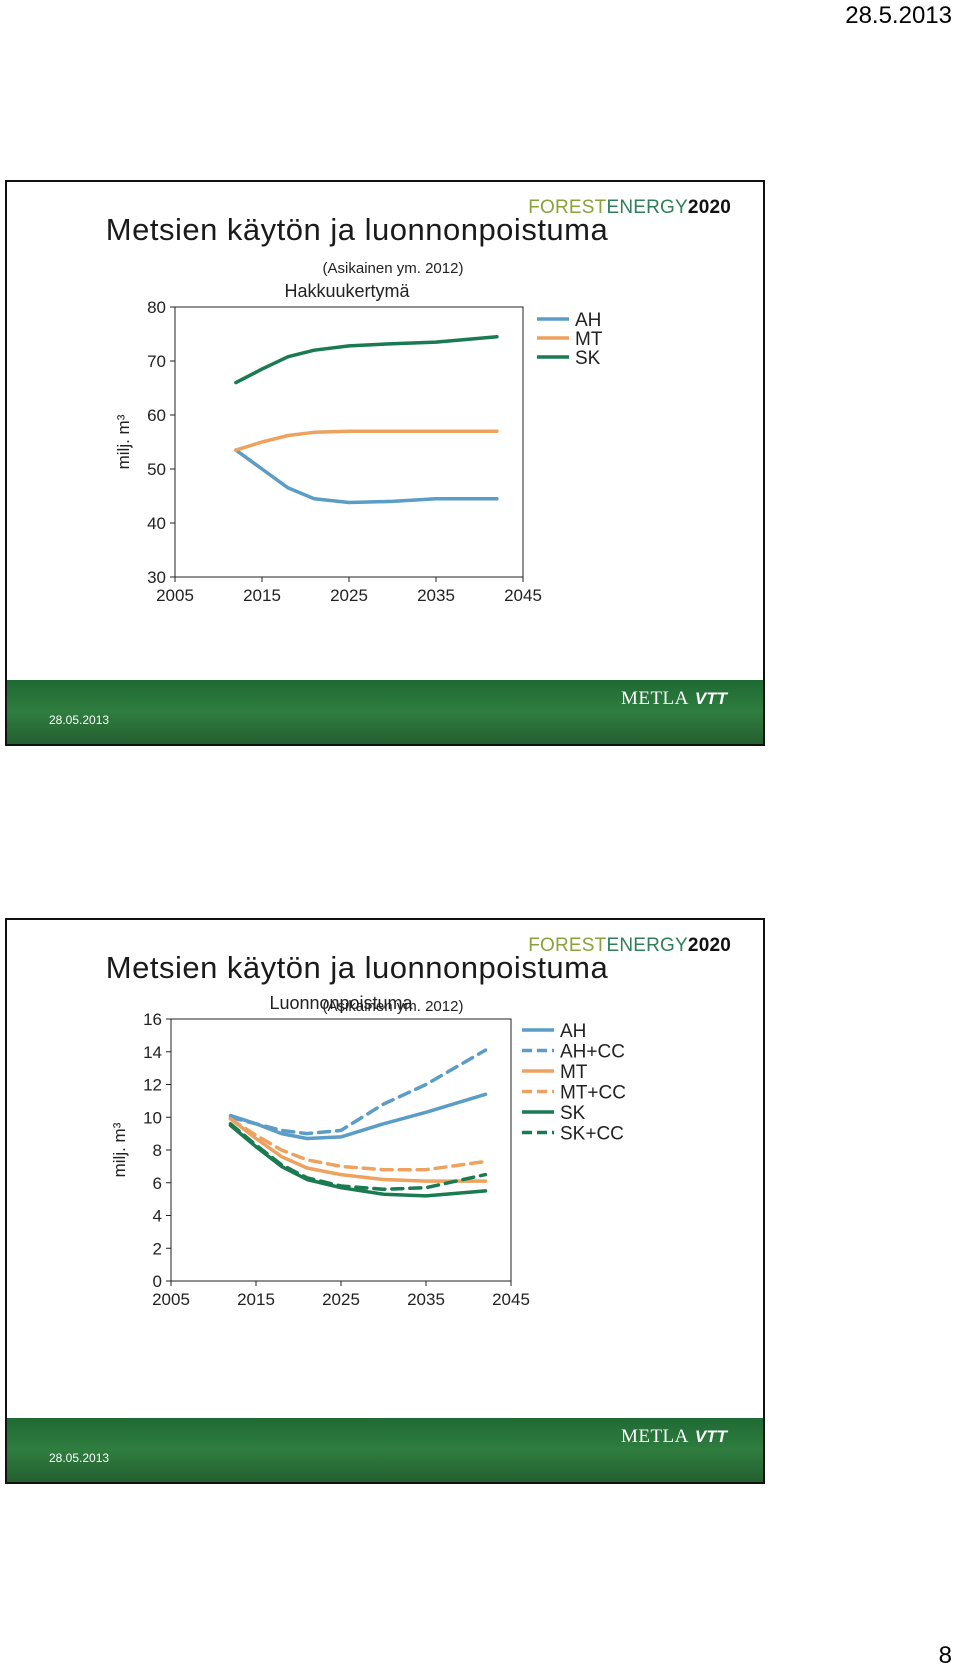 The width and height of the screenshot is (960, 1672). Describe the element at coordinates (152, 1052) in the screenshot. I see `y-tick-label: 14` at that location.